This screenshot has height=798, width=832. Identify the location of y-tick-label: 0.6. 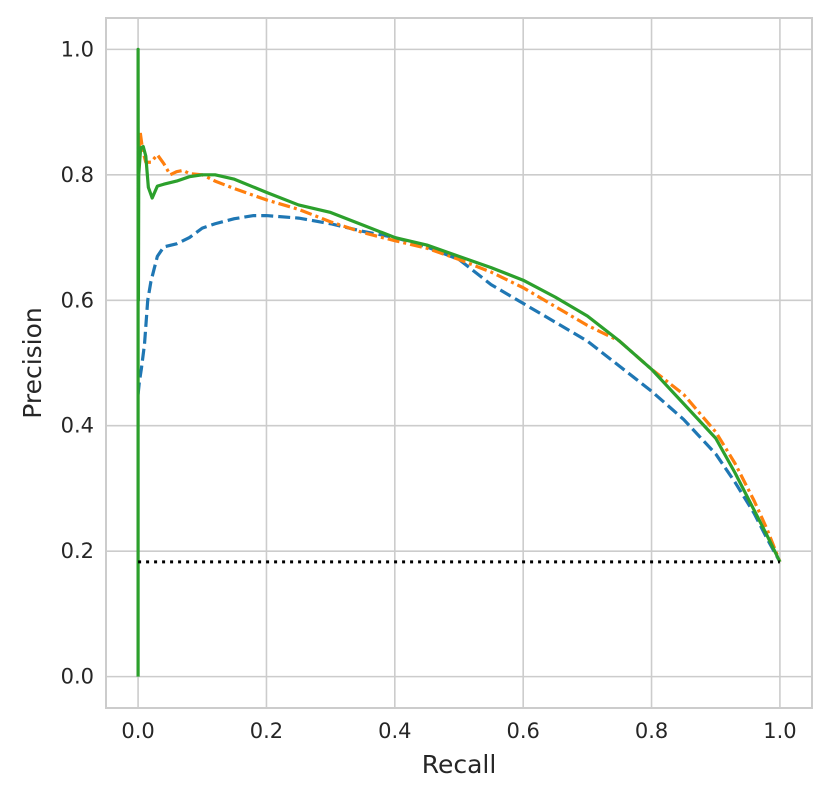
(77, 300).